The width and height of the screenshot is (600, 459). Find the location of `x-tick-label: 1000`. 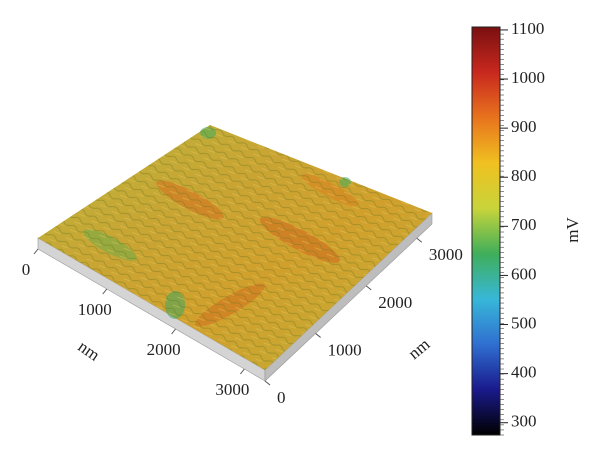

x-tick-label: 1000 is located at coordinates (95, 309).